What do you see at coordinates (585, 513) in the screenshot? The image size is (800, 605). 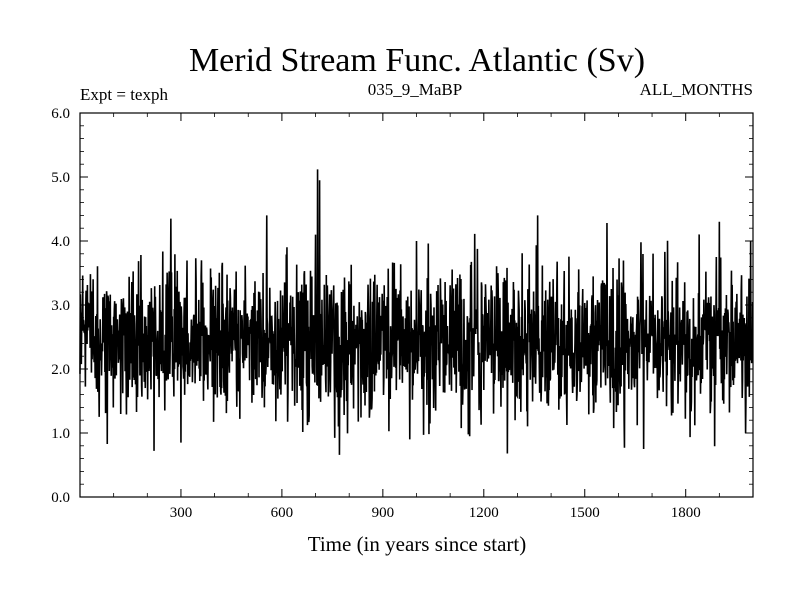 I see `x-tick-label: 1500` at bounding box center [585, 513].